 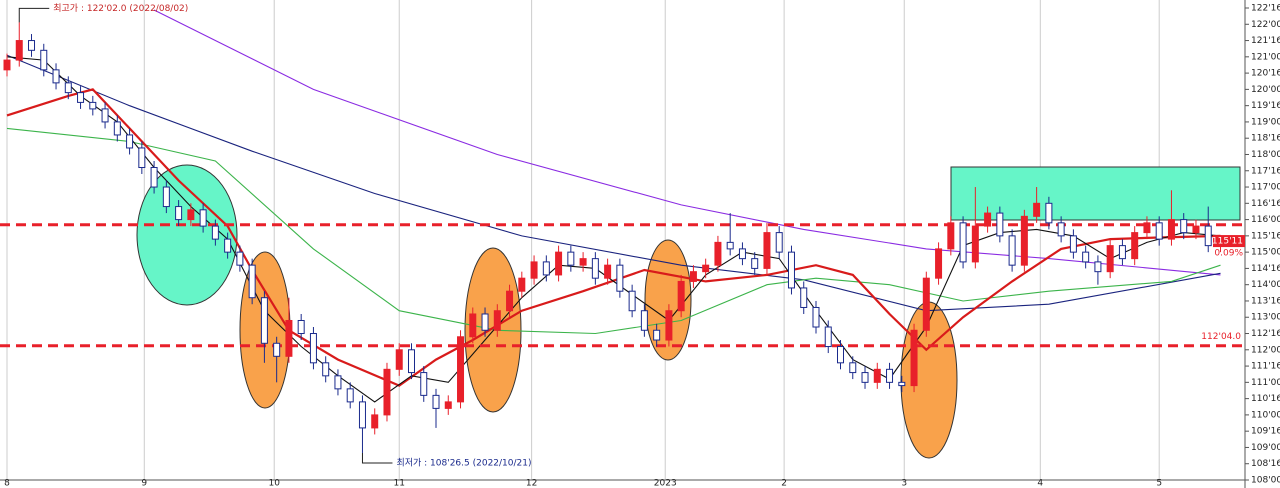 What do you see at coordinates (1265, 74) in the screenshot?
I see `y-tick-label: 120'16.0` at bounding box center [1265, 74].